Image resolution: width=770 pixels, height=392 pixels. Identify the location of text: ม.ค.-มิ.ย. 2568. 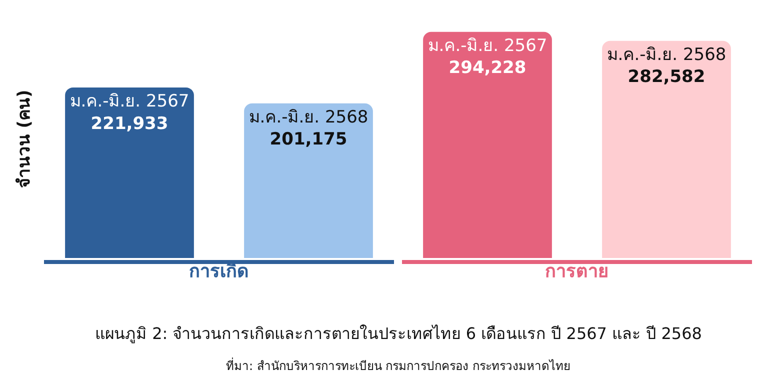
(308, 118).